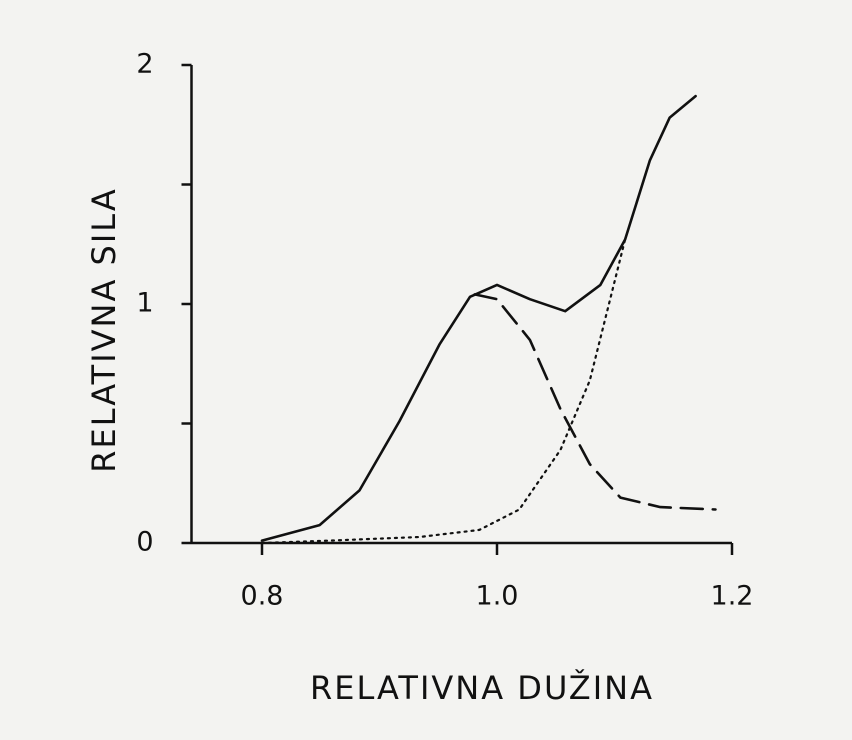 The width and height of the screenshot is (852, 740). What do you see at coordinates (482, 688) in the screenshot?
I see `x-axis-title: RELATIVNA DUŽINA` at bounding box center [482, 688].